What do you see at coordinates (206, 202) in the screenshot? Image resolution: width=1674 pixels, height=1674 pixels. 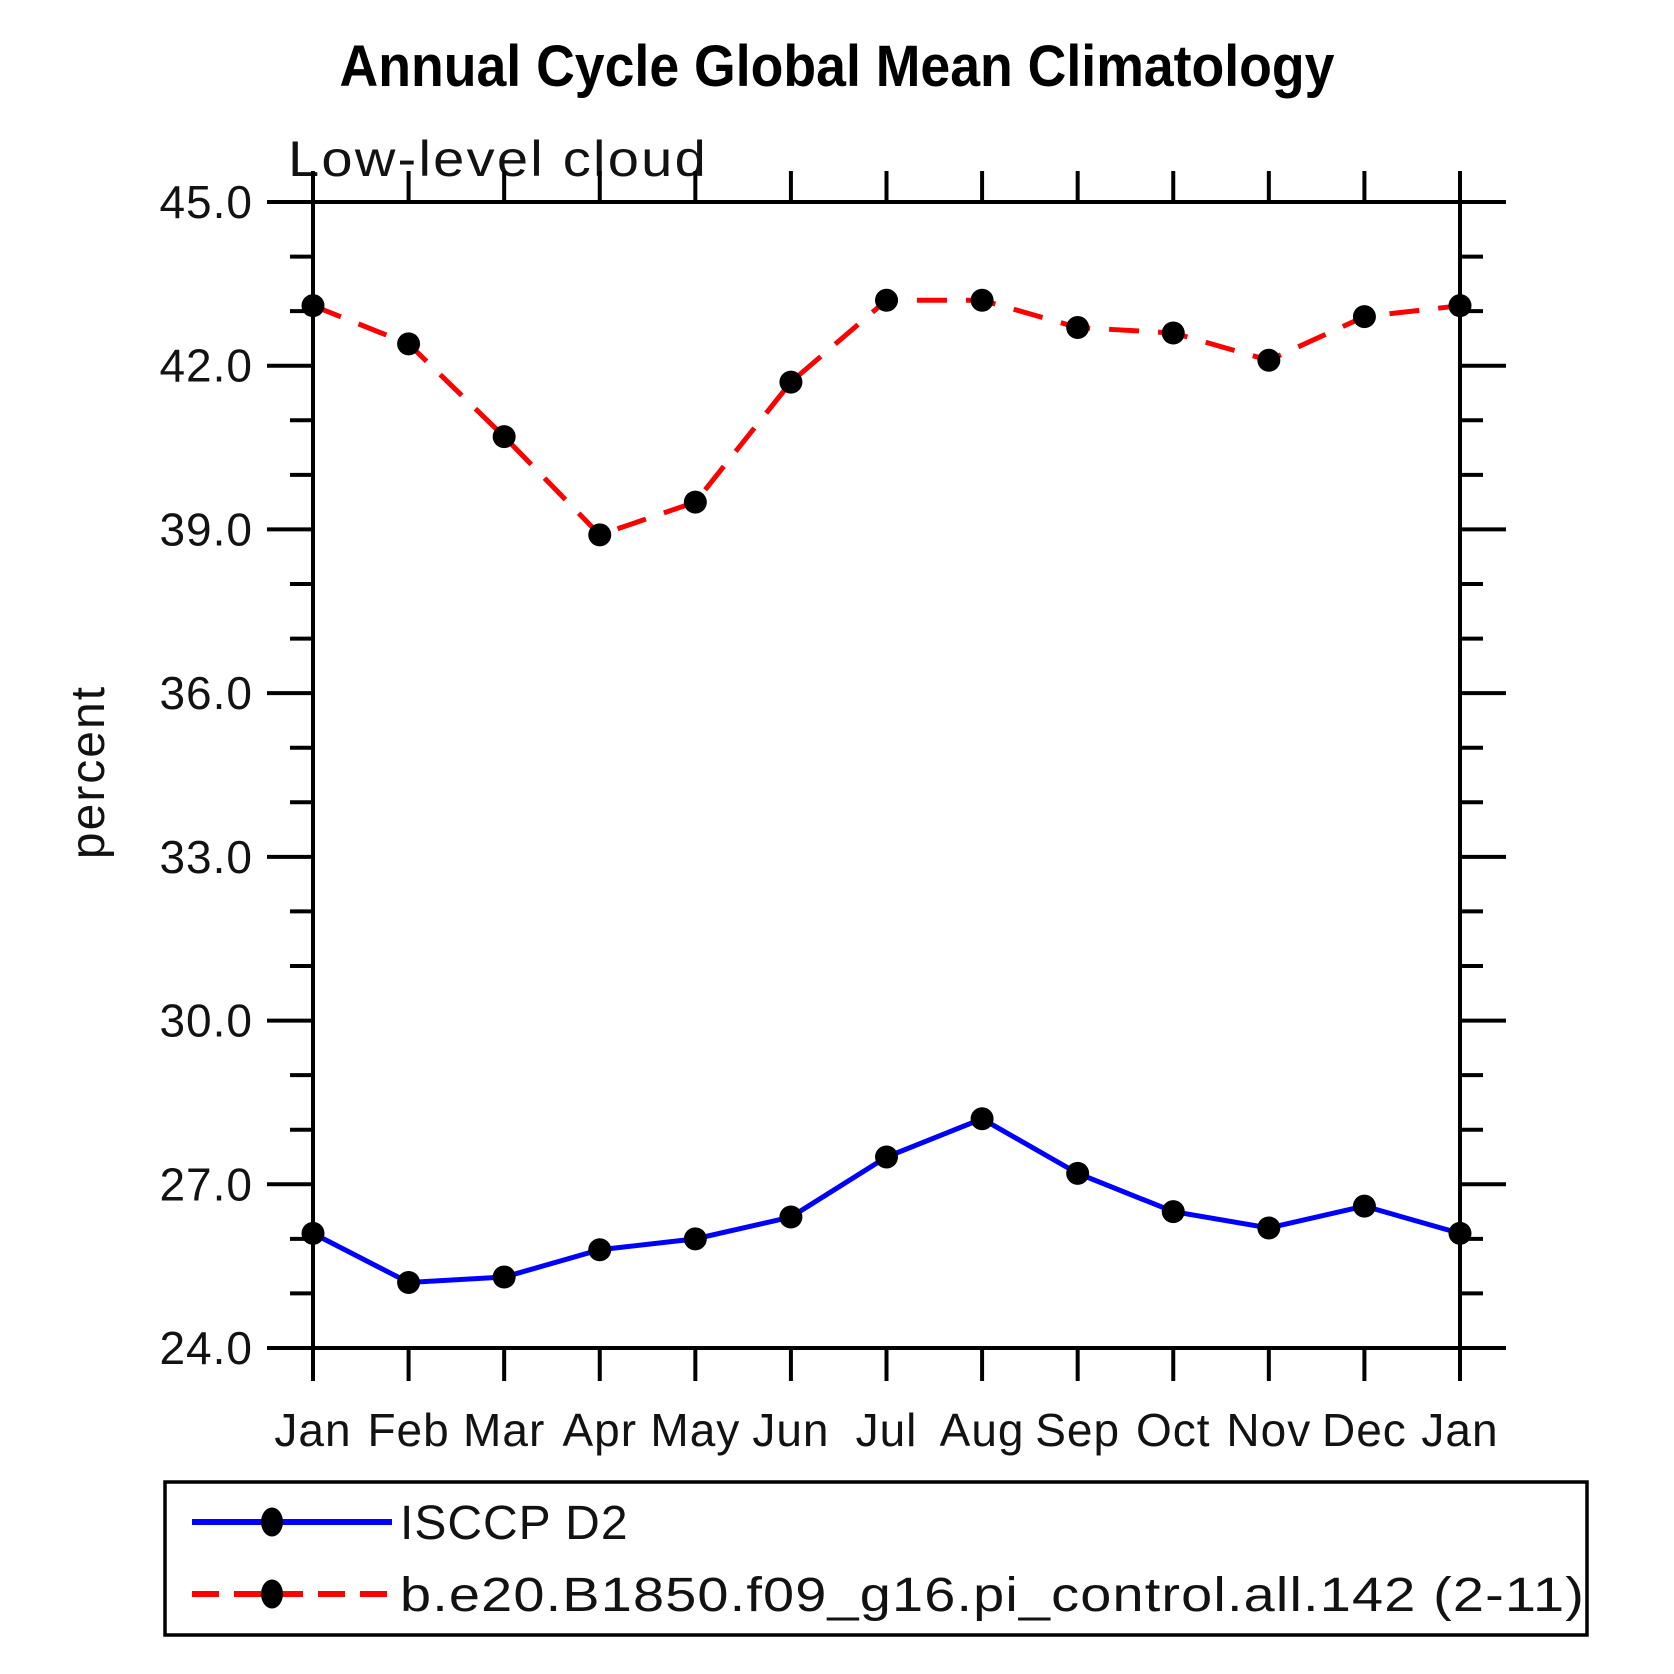 I see `y-tick-label: 45.0` at bounding box center [206, 202].